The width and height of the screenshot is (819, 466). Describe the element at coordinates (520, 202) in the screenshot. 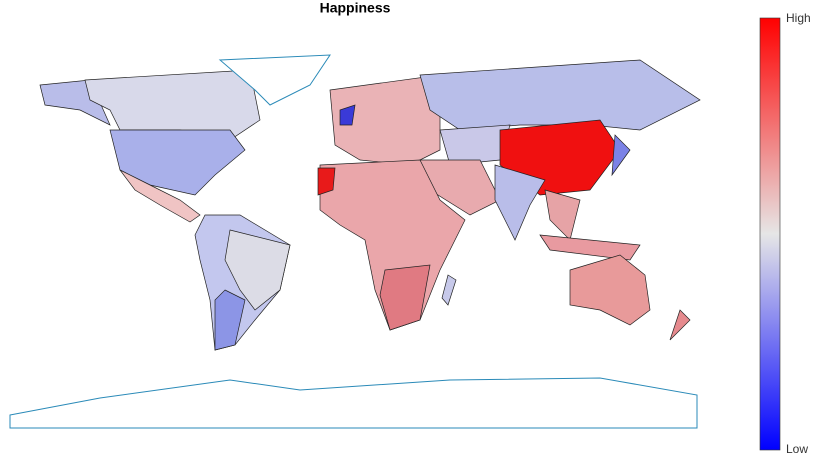

I see `india` at that location.